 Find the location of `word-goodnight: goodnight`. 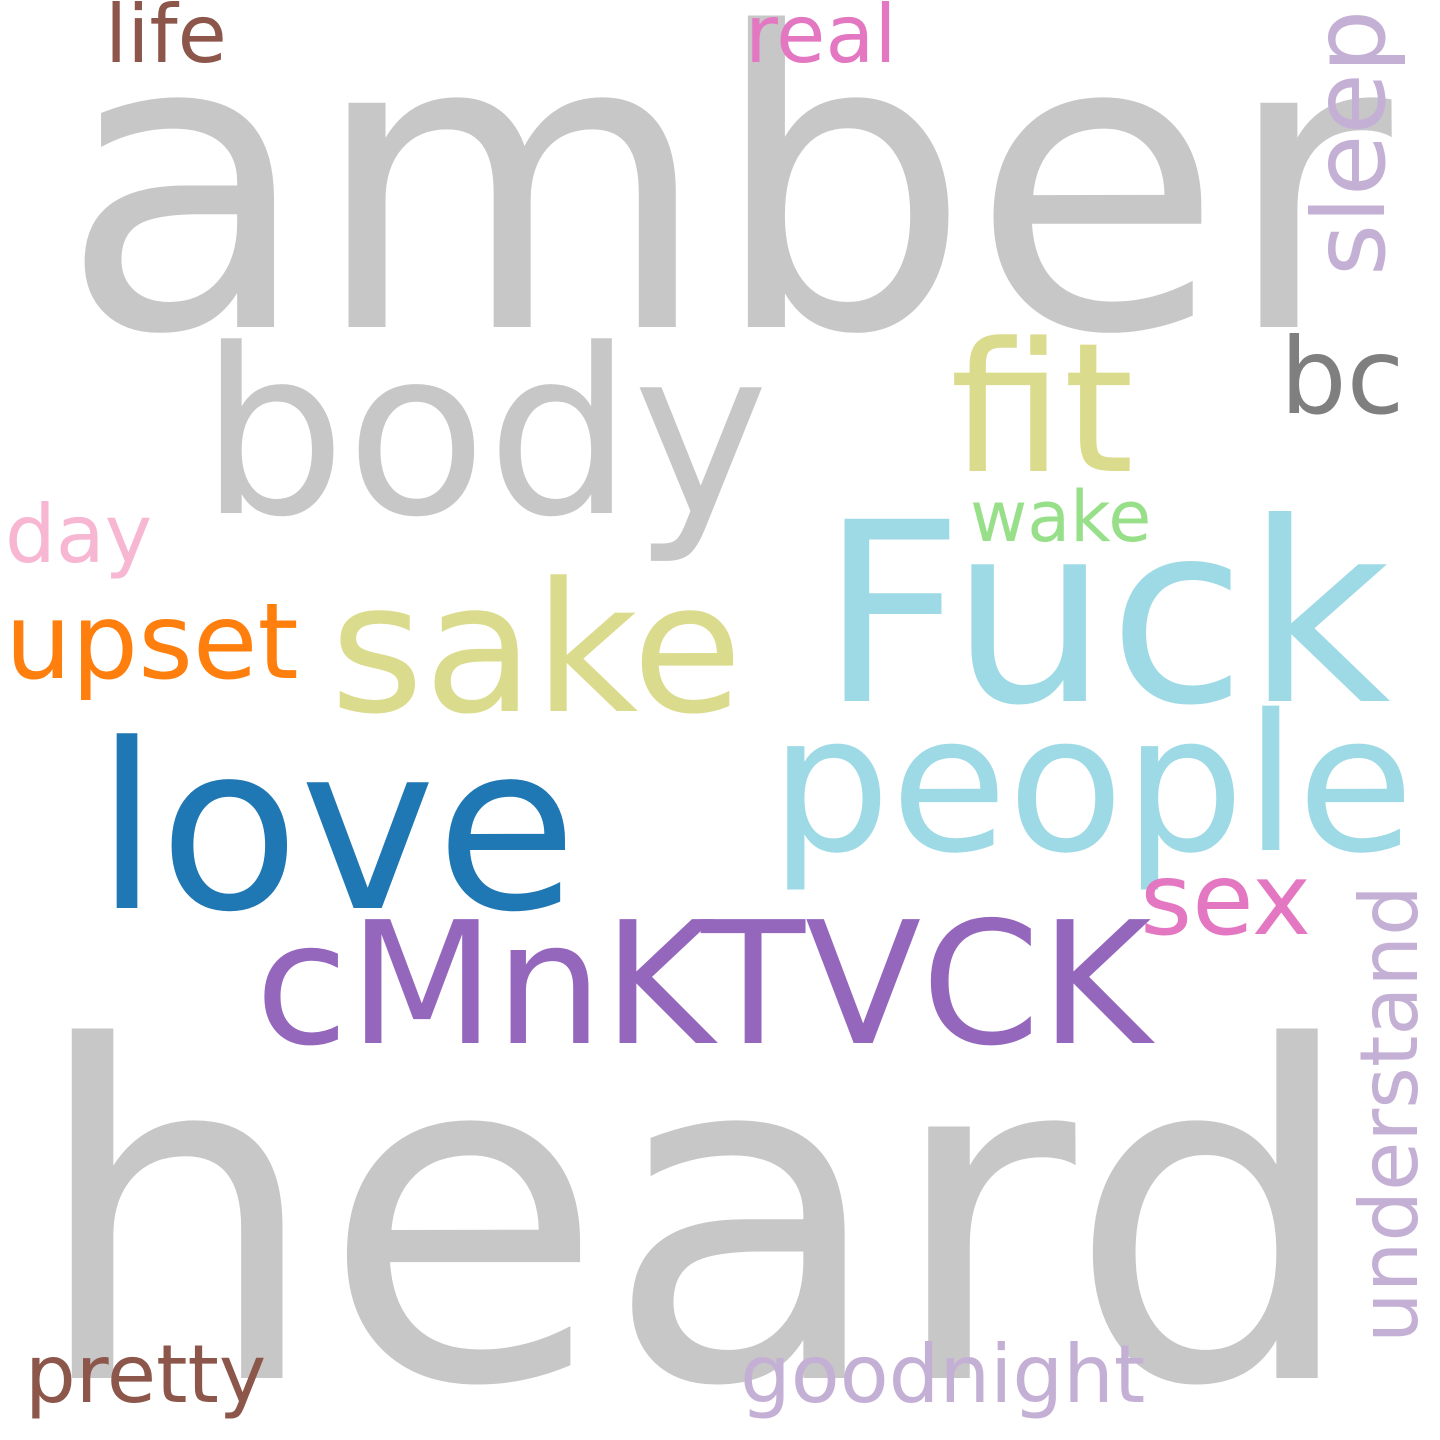

word-goodnight: goodnight is located at coordinates (943, 1374).